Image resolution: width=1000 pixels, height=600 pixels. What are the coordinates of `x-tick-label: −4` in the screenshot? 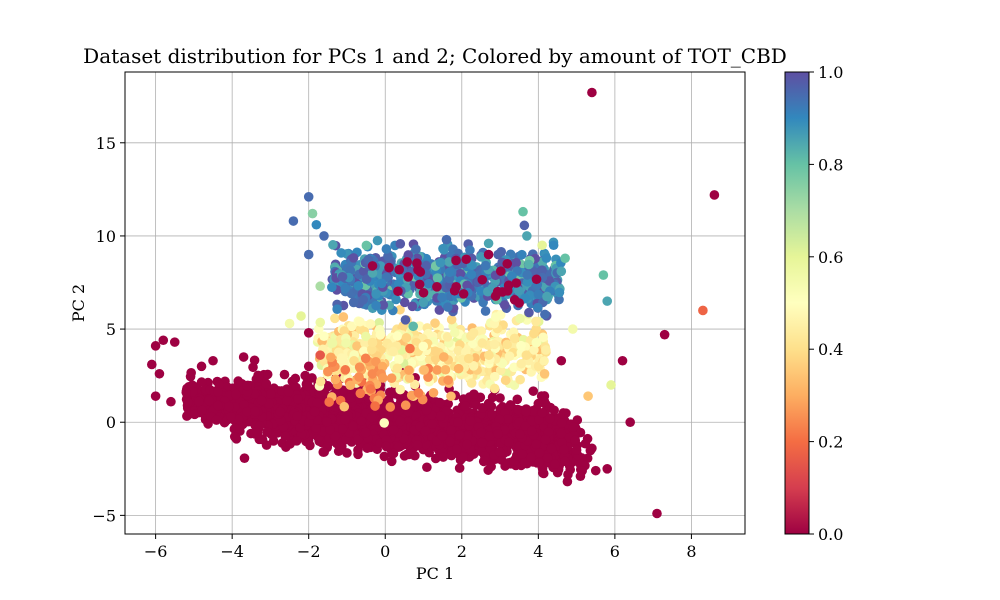 It's located at (232, 551).